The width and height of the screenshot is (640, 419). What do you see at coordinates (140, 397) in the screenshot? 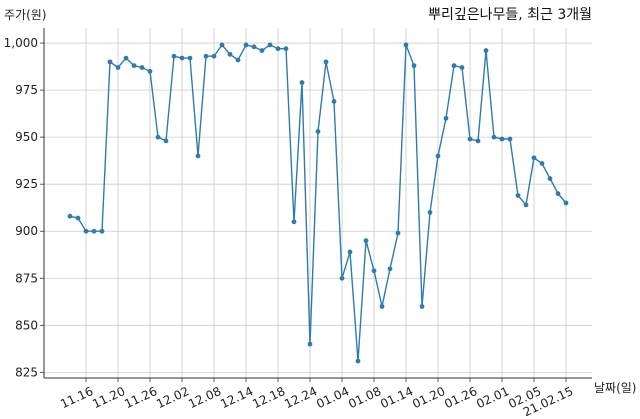
I see `x-tick-label: 11.26` at bounding box center [140, 397].